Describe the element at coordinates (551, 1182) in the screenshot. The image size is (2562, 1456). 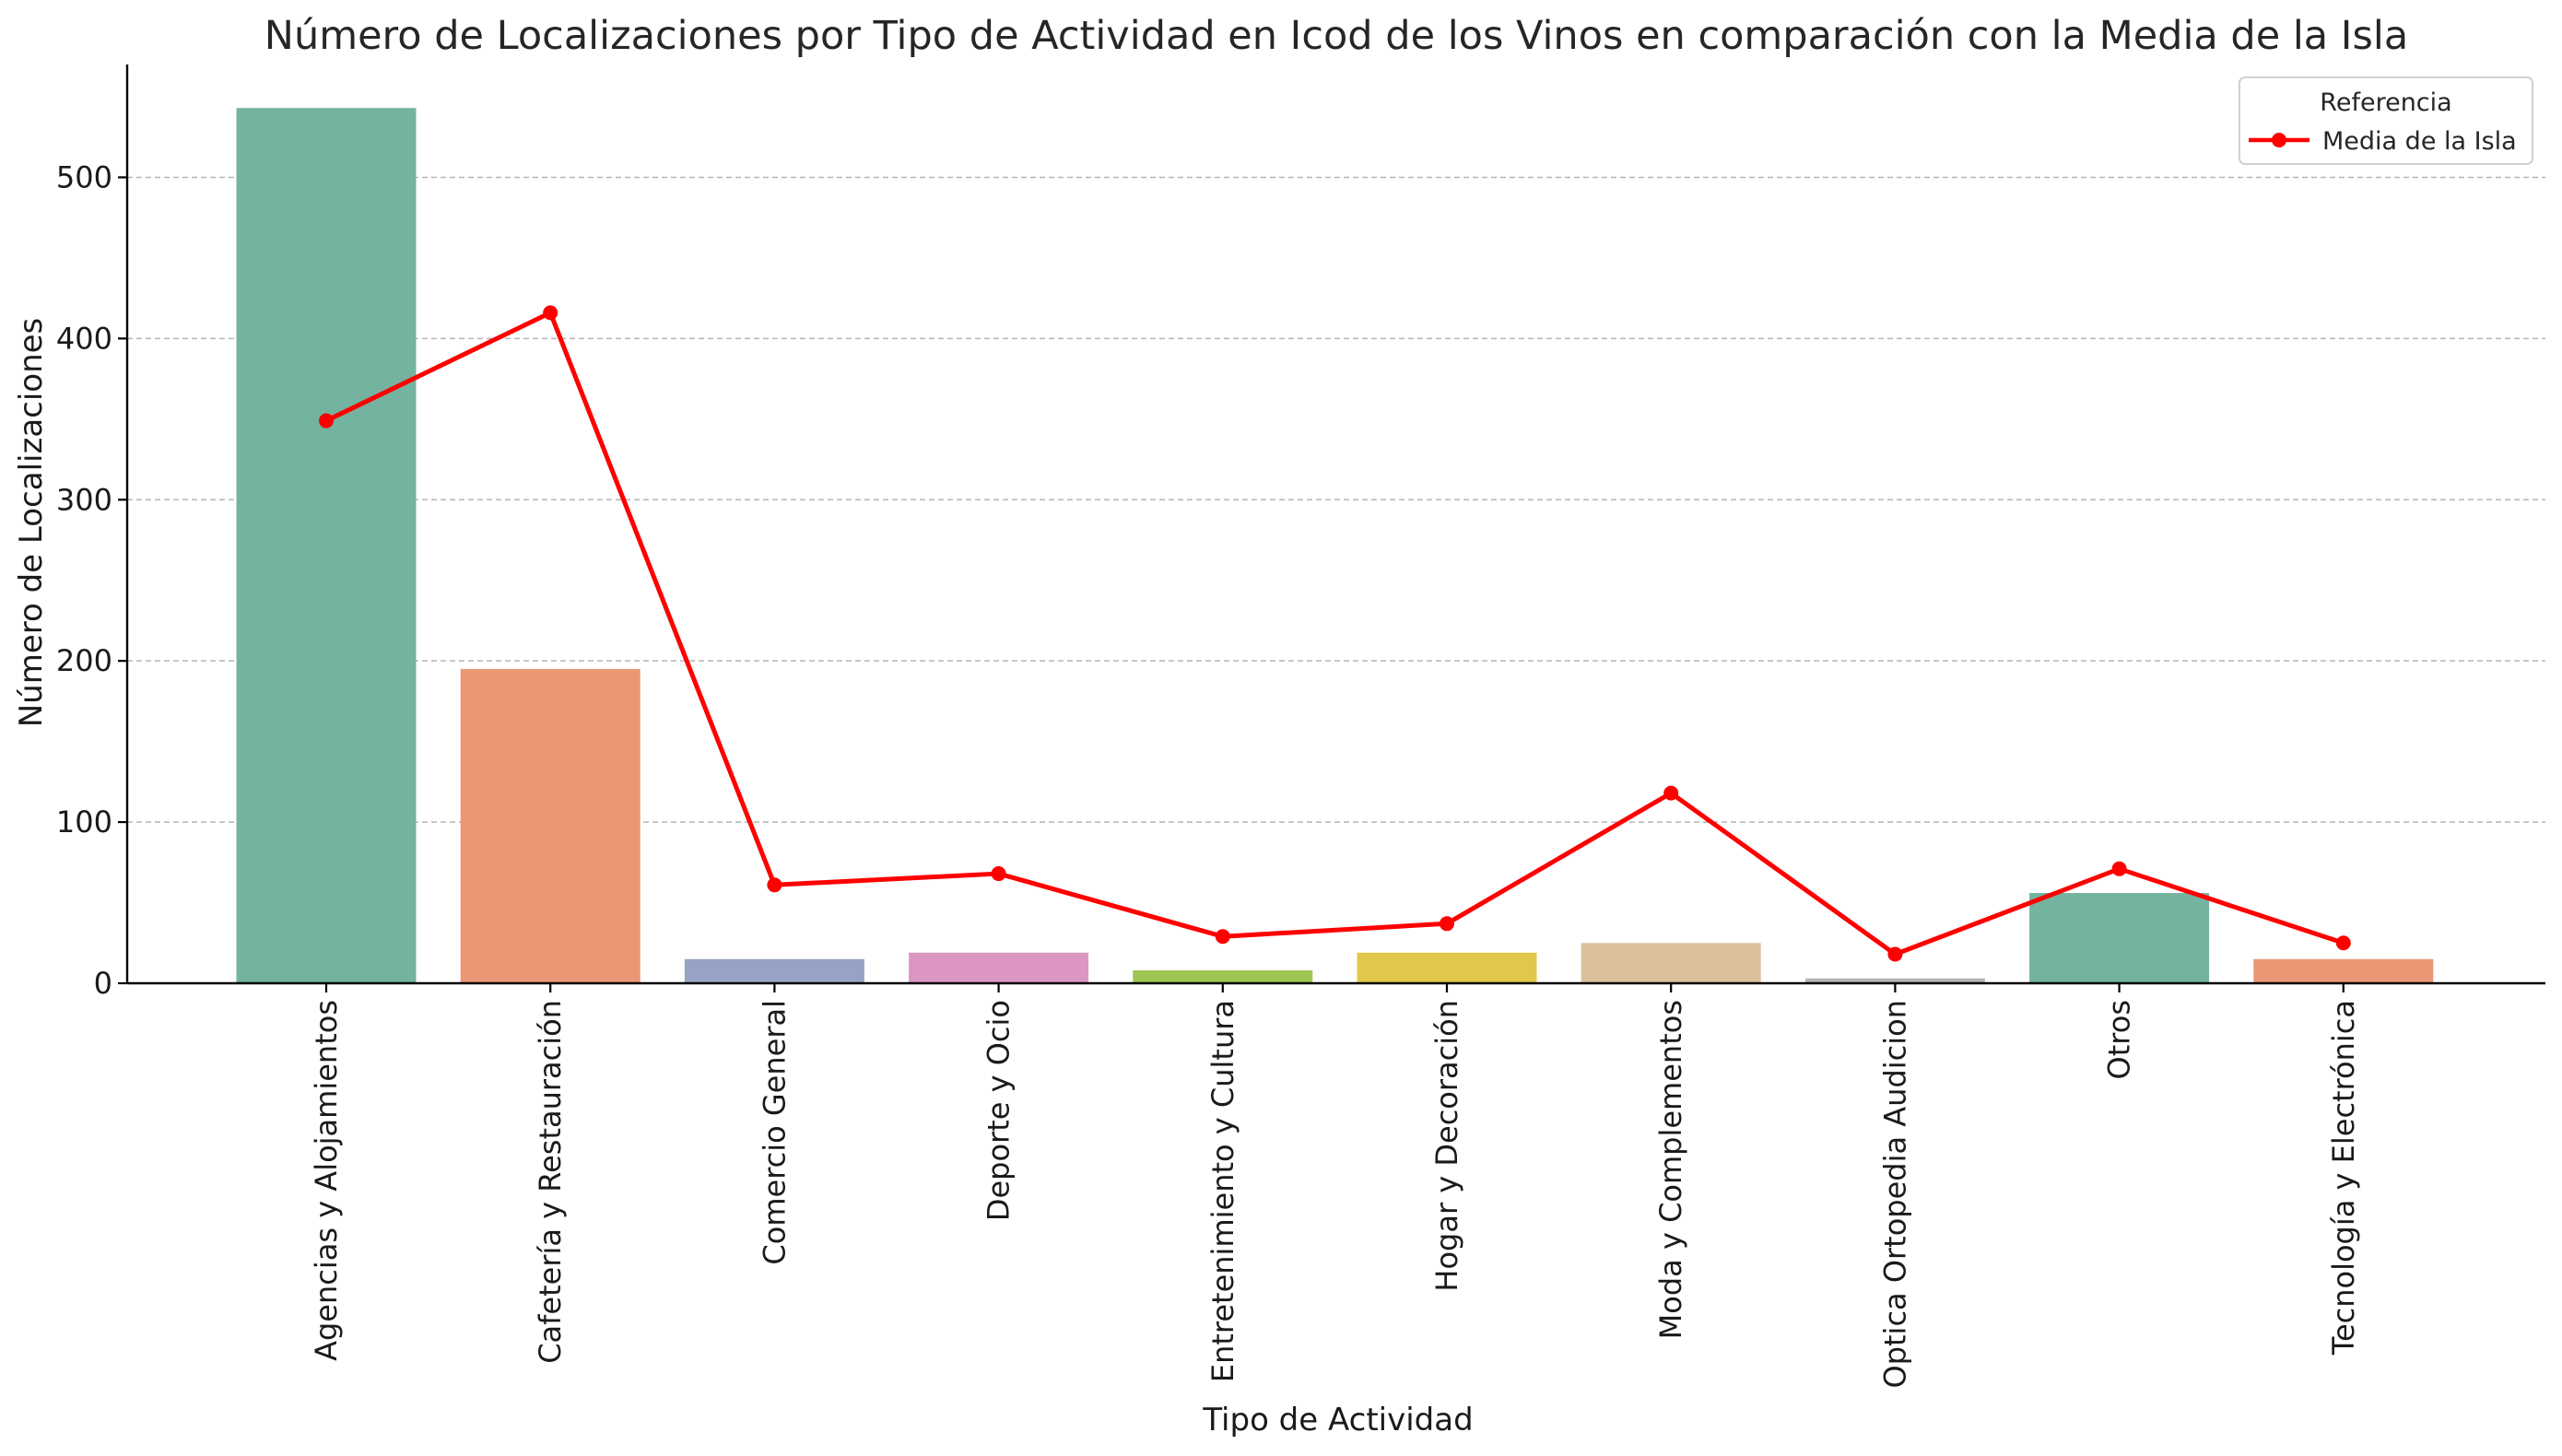
I see `x-tick-label: Cafetería y Restauración` at that location.